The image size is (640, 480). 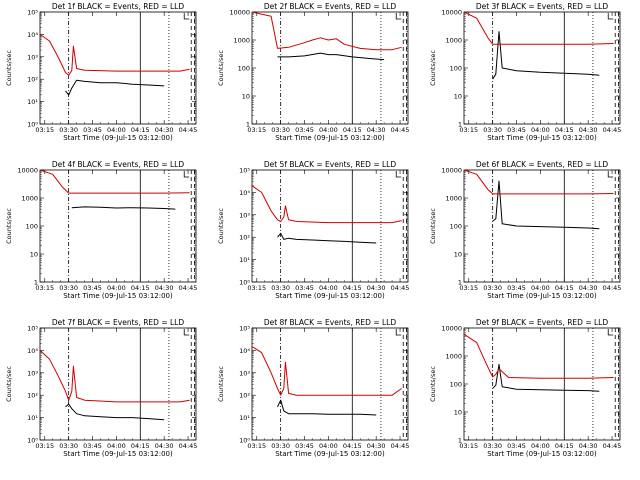 What do you see at coordinates (118, 6) in the screenshot?
I see `chart-title: Det 1f BLACK = Events, RED = LLD` at bounding box center [118, 6].